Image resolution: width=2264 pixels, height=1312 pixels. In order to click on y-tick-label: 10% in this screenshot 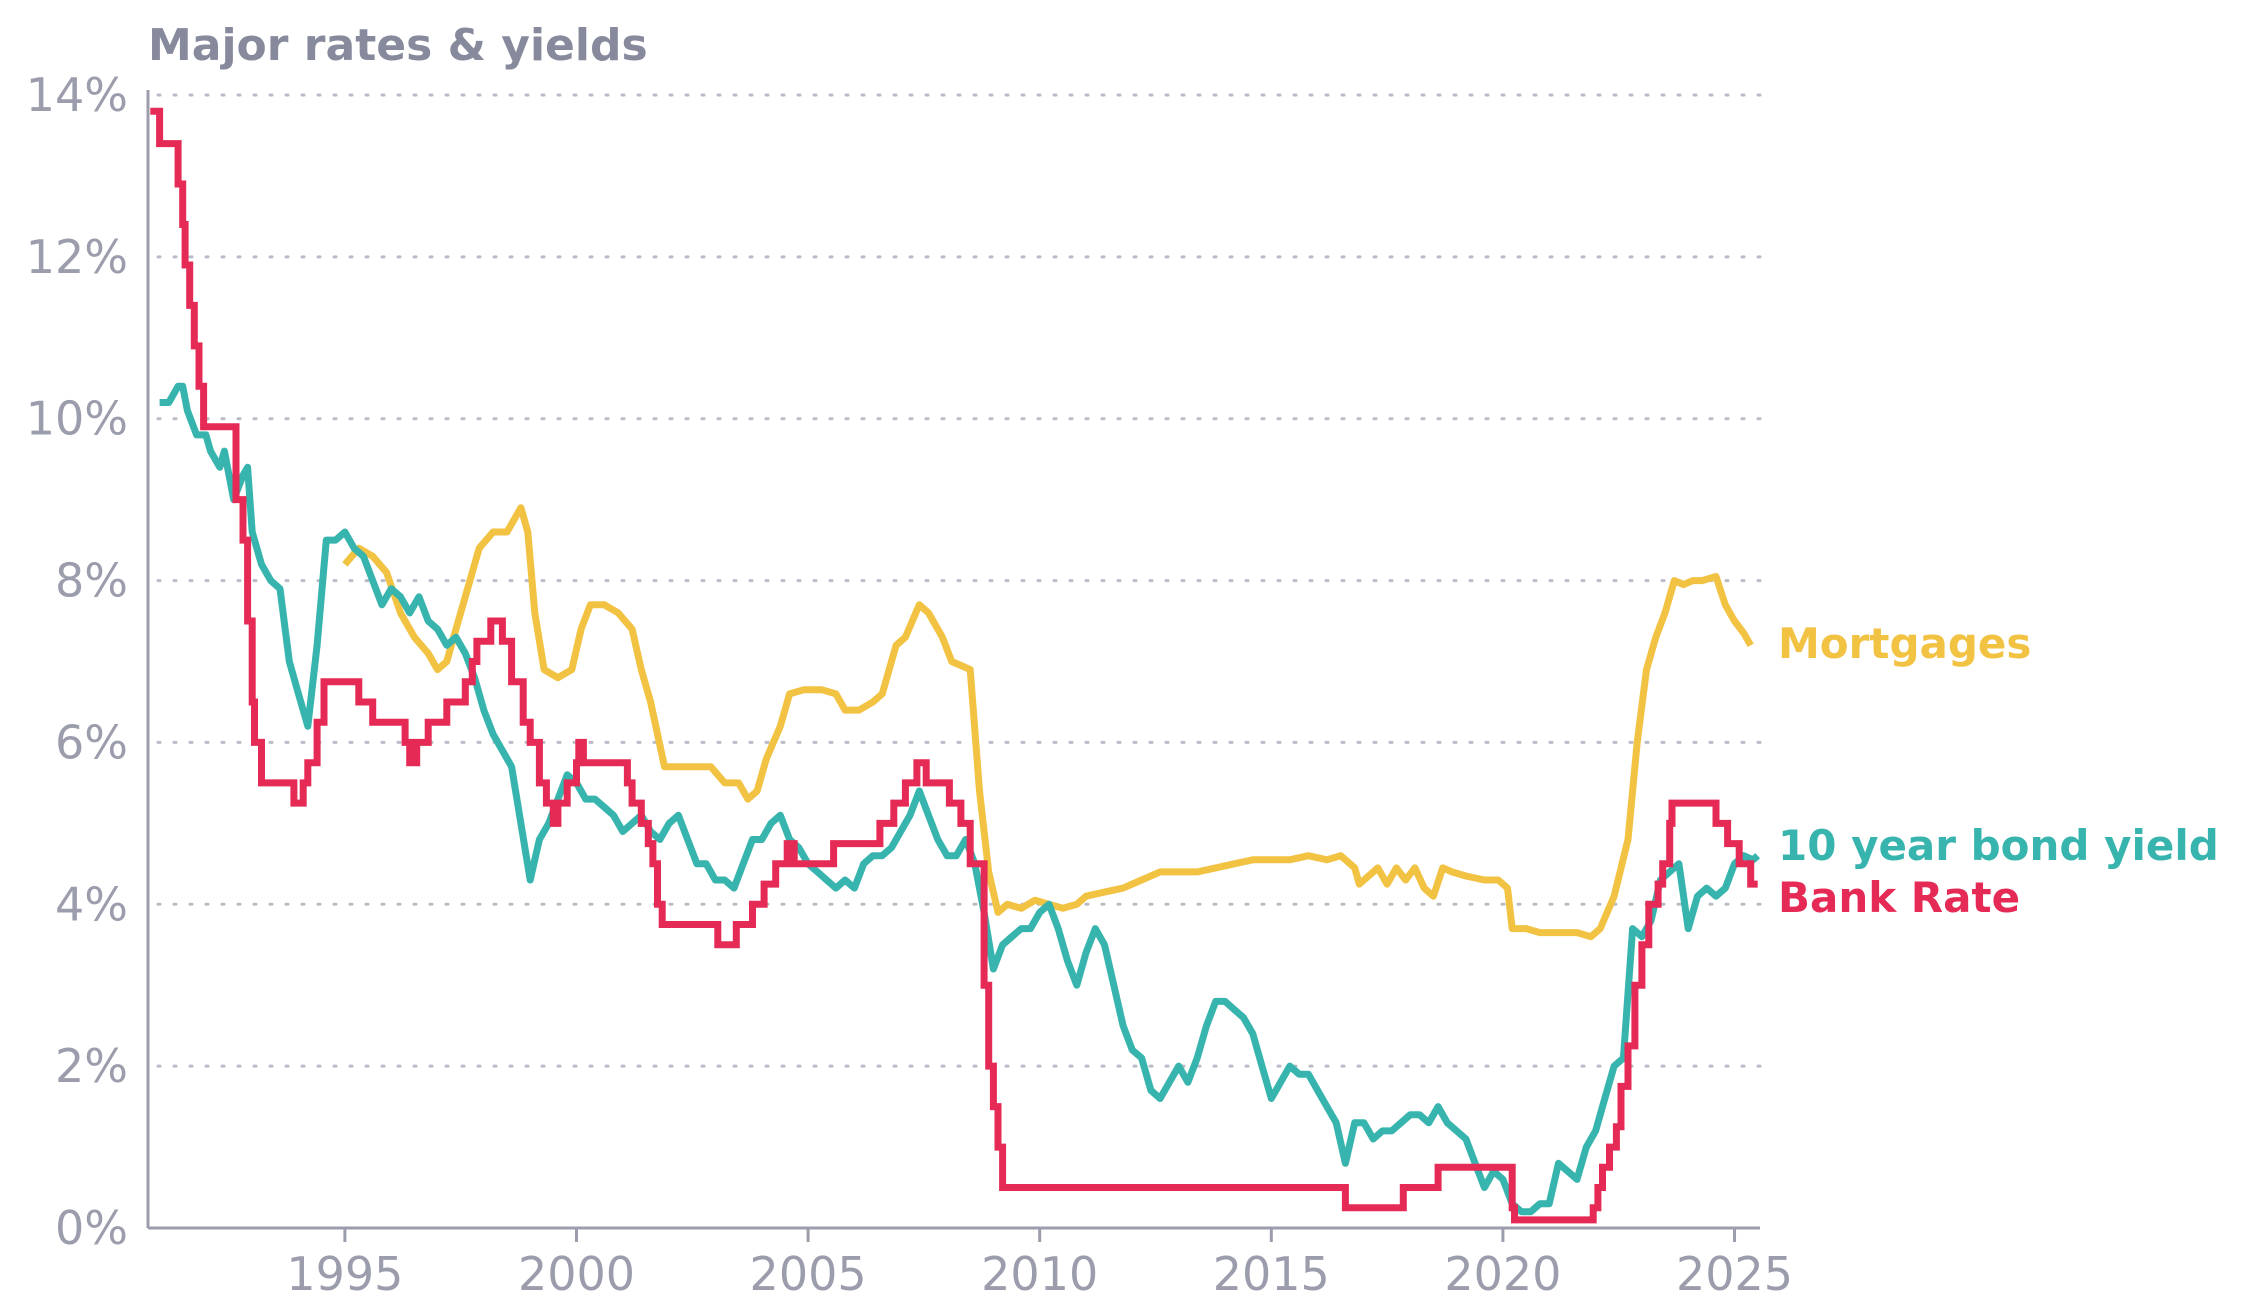, I will do `click(77, 419)`.